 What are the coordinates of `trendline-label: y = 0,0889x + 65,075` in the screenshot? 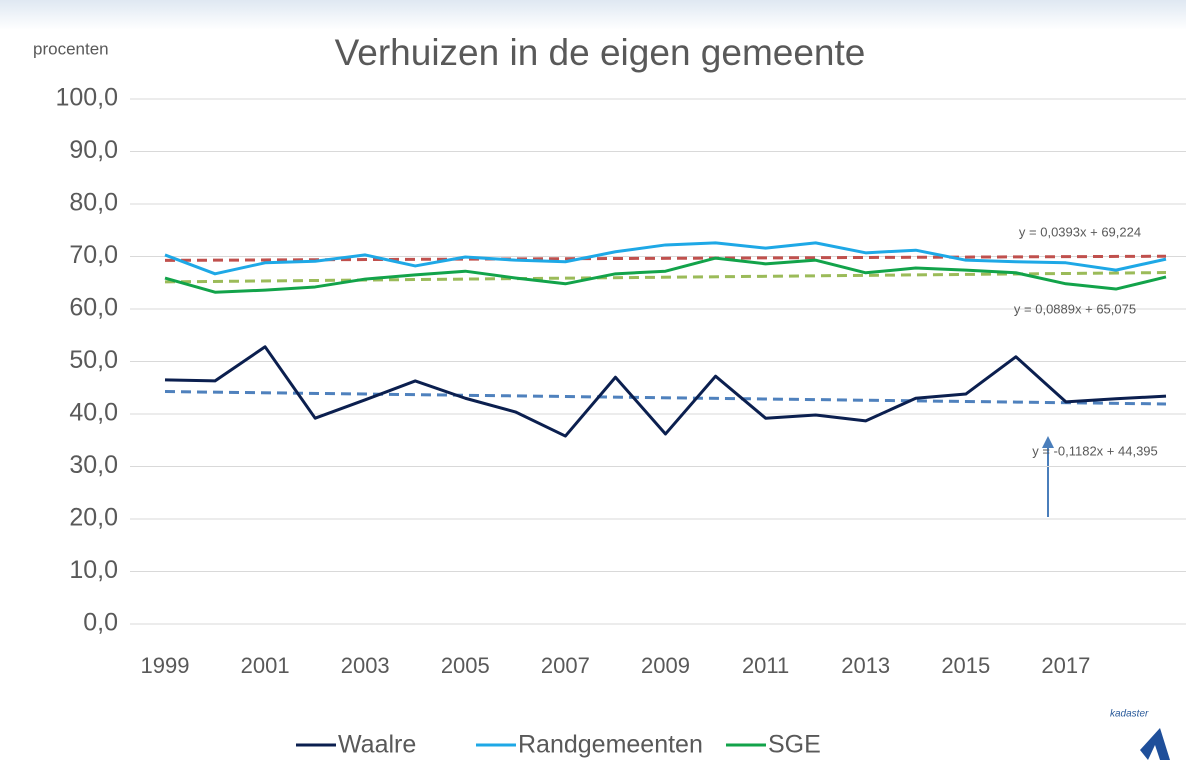 It's located at (1075, 308).